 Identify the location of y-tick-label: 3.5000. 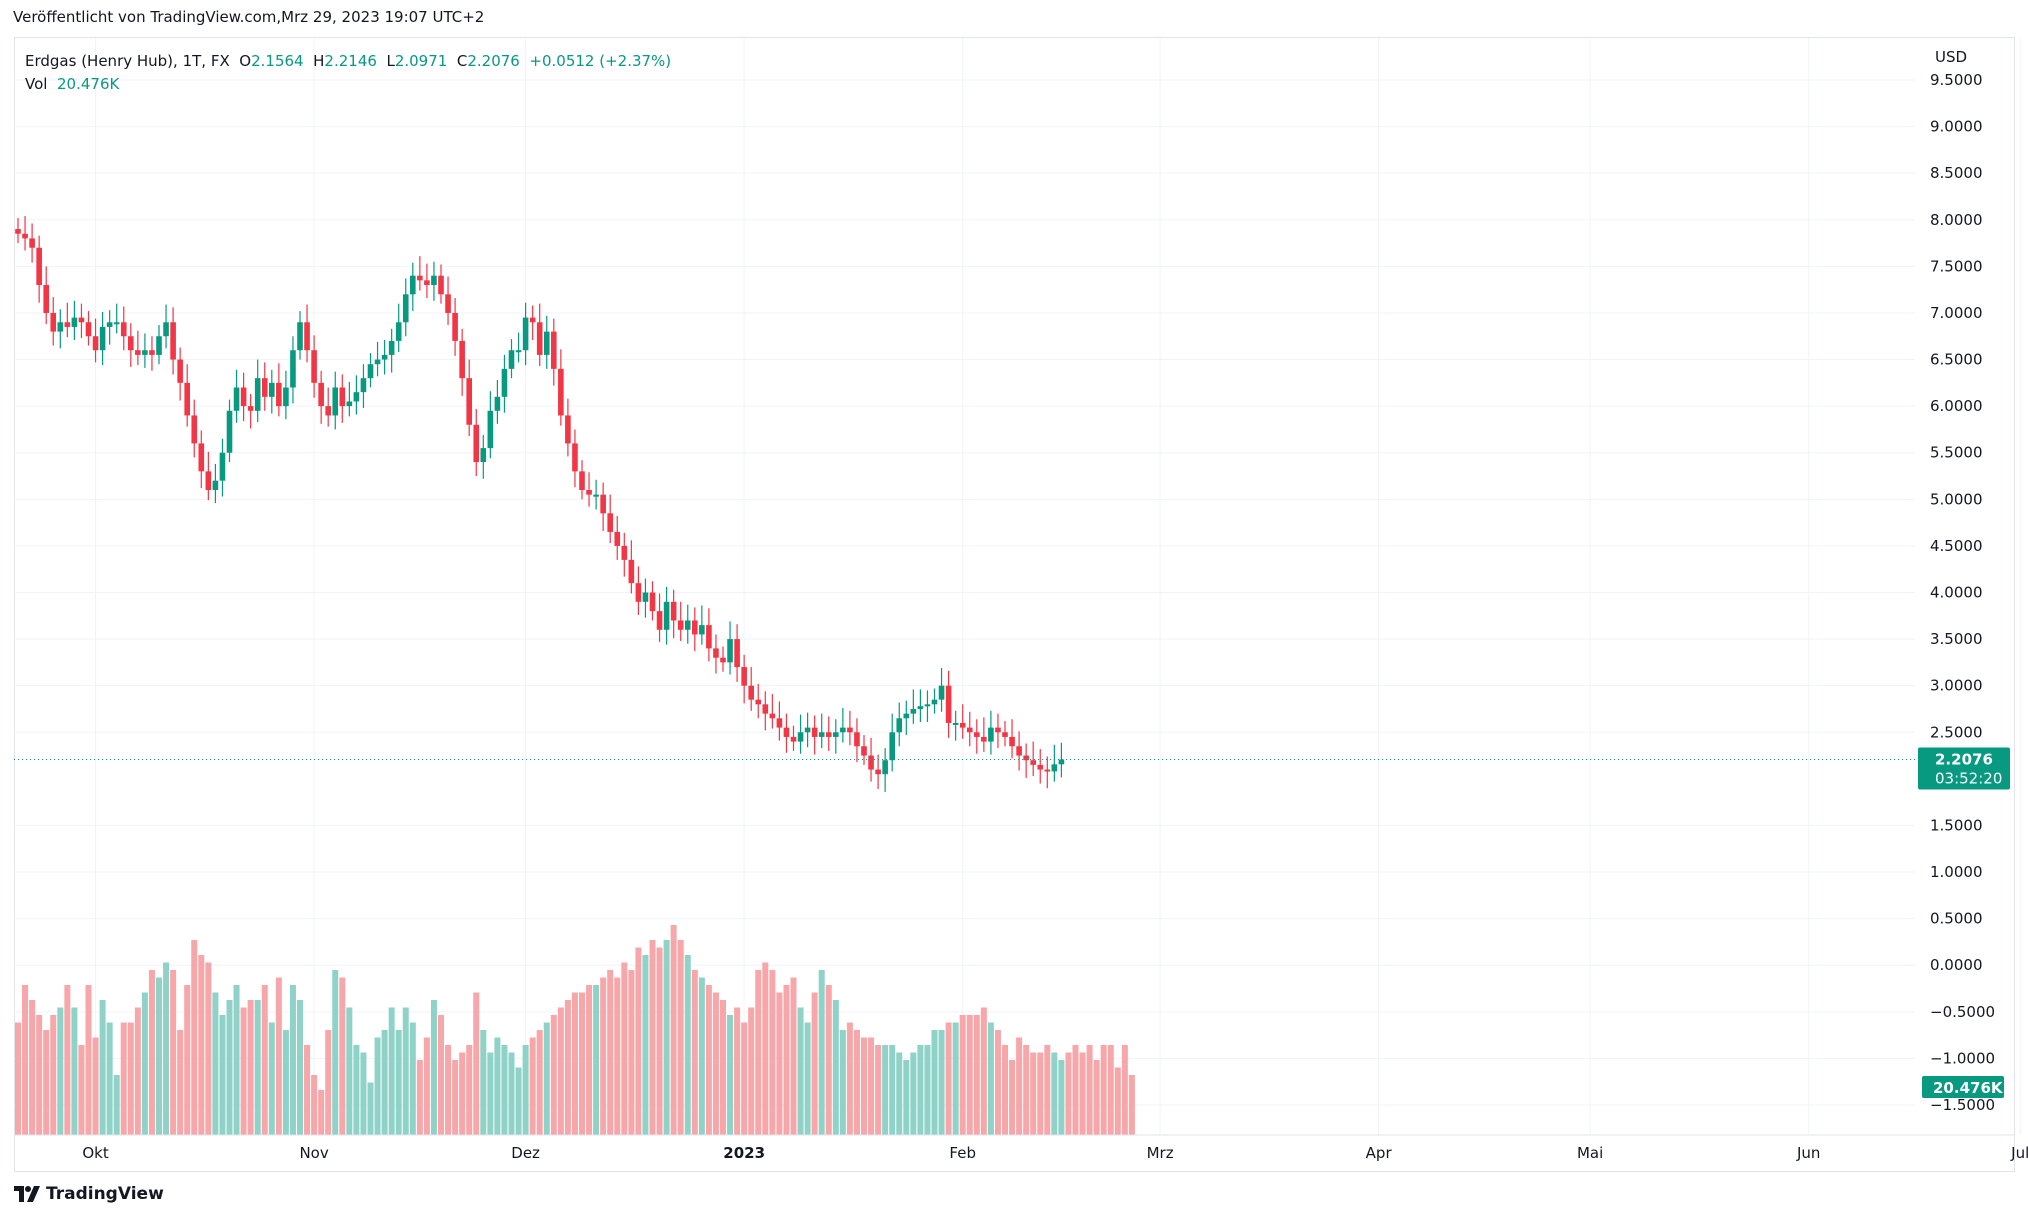
(1956, 639).